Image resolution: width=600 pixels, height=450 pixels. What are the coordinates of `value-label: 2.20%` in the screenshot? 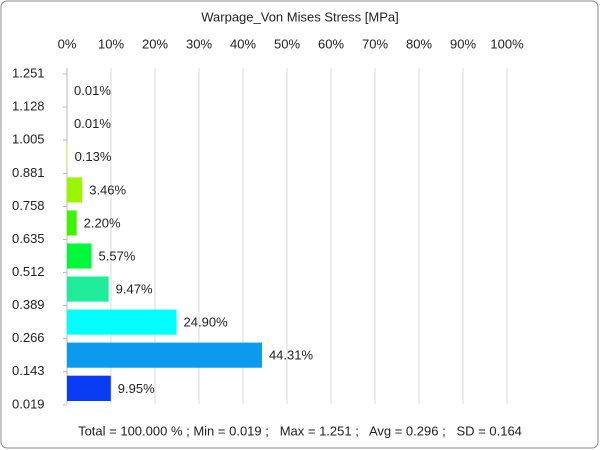 It's located at (102, 222).